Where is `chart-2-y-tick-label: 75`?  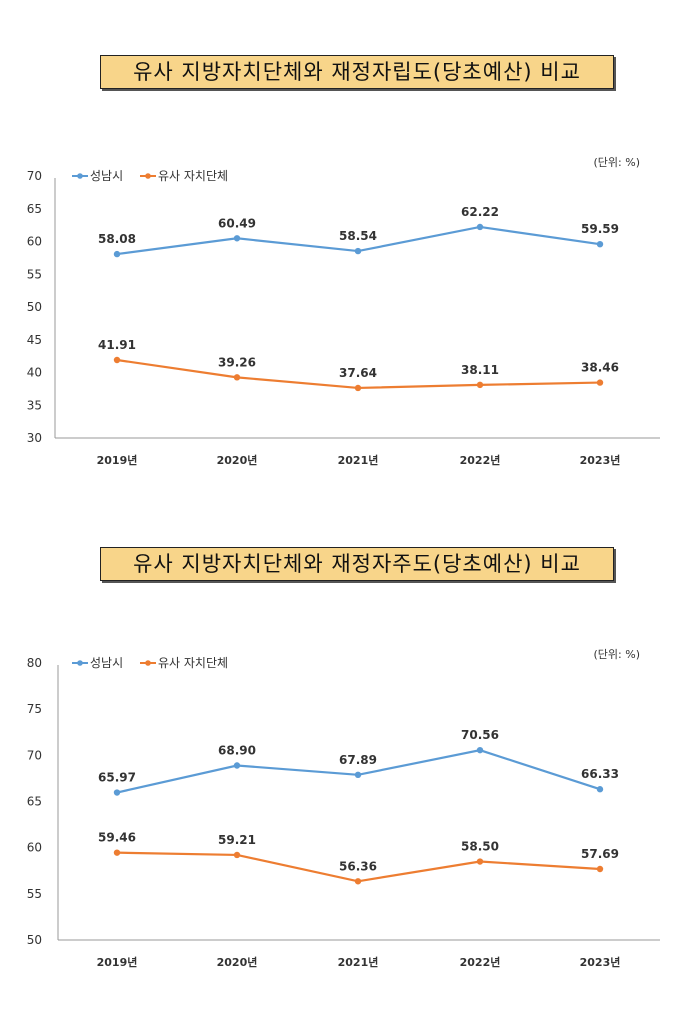
chart-2-y-tick-label: 75 is located at coordinates (34, 709).